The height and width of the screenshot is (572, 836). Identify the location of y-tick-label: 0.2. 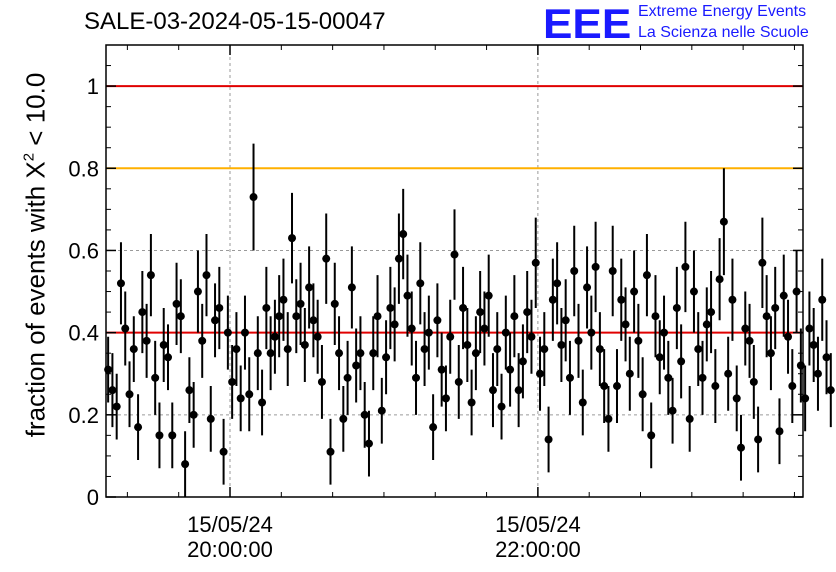
(83, 415).